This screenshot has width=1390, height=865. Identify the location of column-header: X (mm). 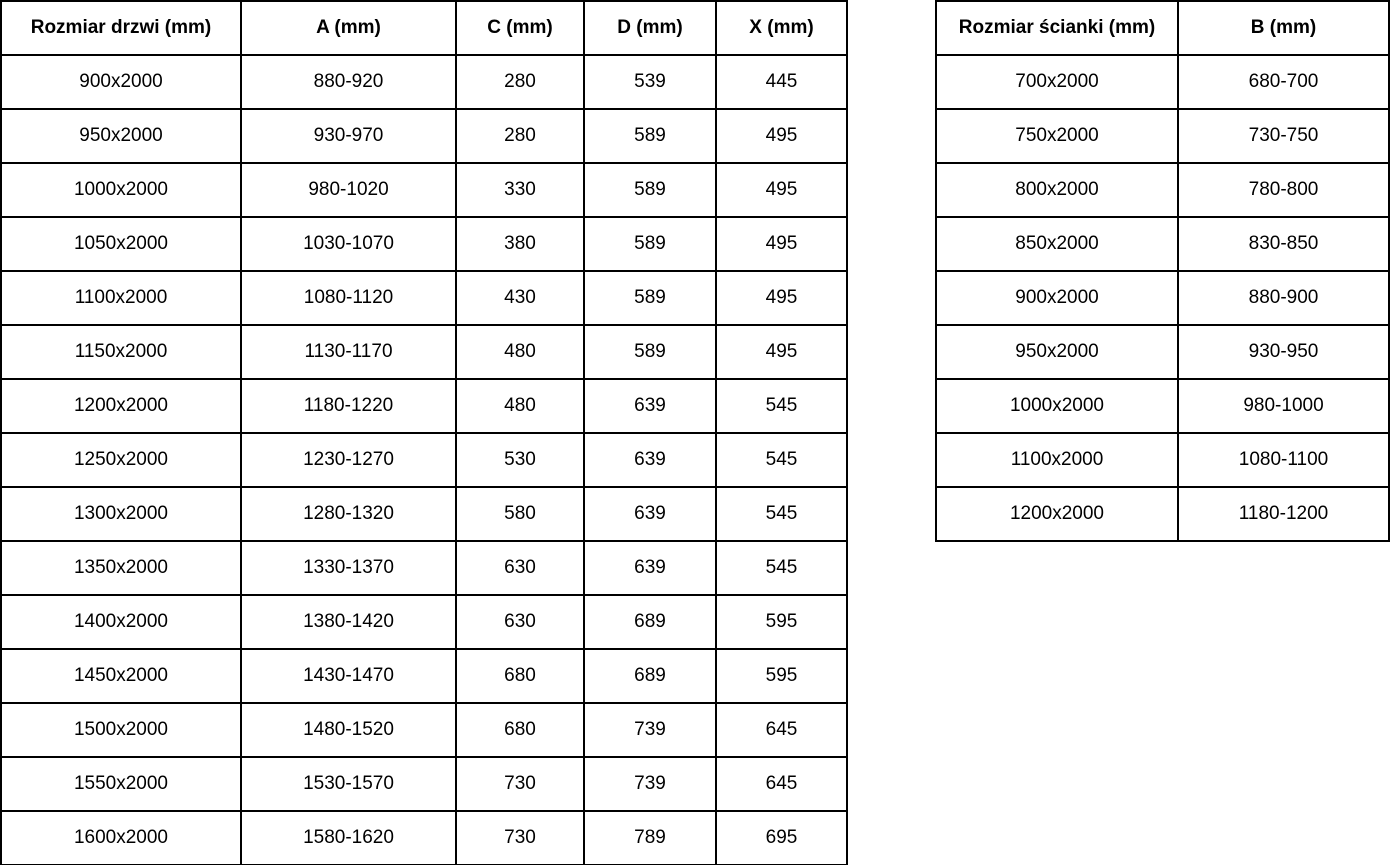
(781, 28).